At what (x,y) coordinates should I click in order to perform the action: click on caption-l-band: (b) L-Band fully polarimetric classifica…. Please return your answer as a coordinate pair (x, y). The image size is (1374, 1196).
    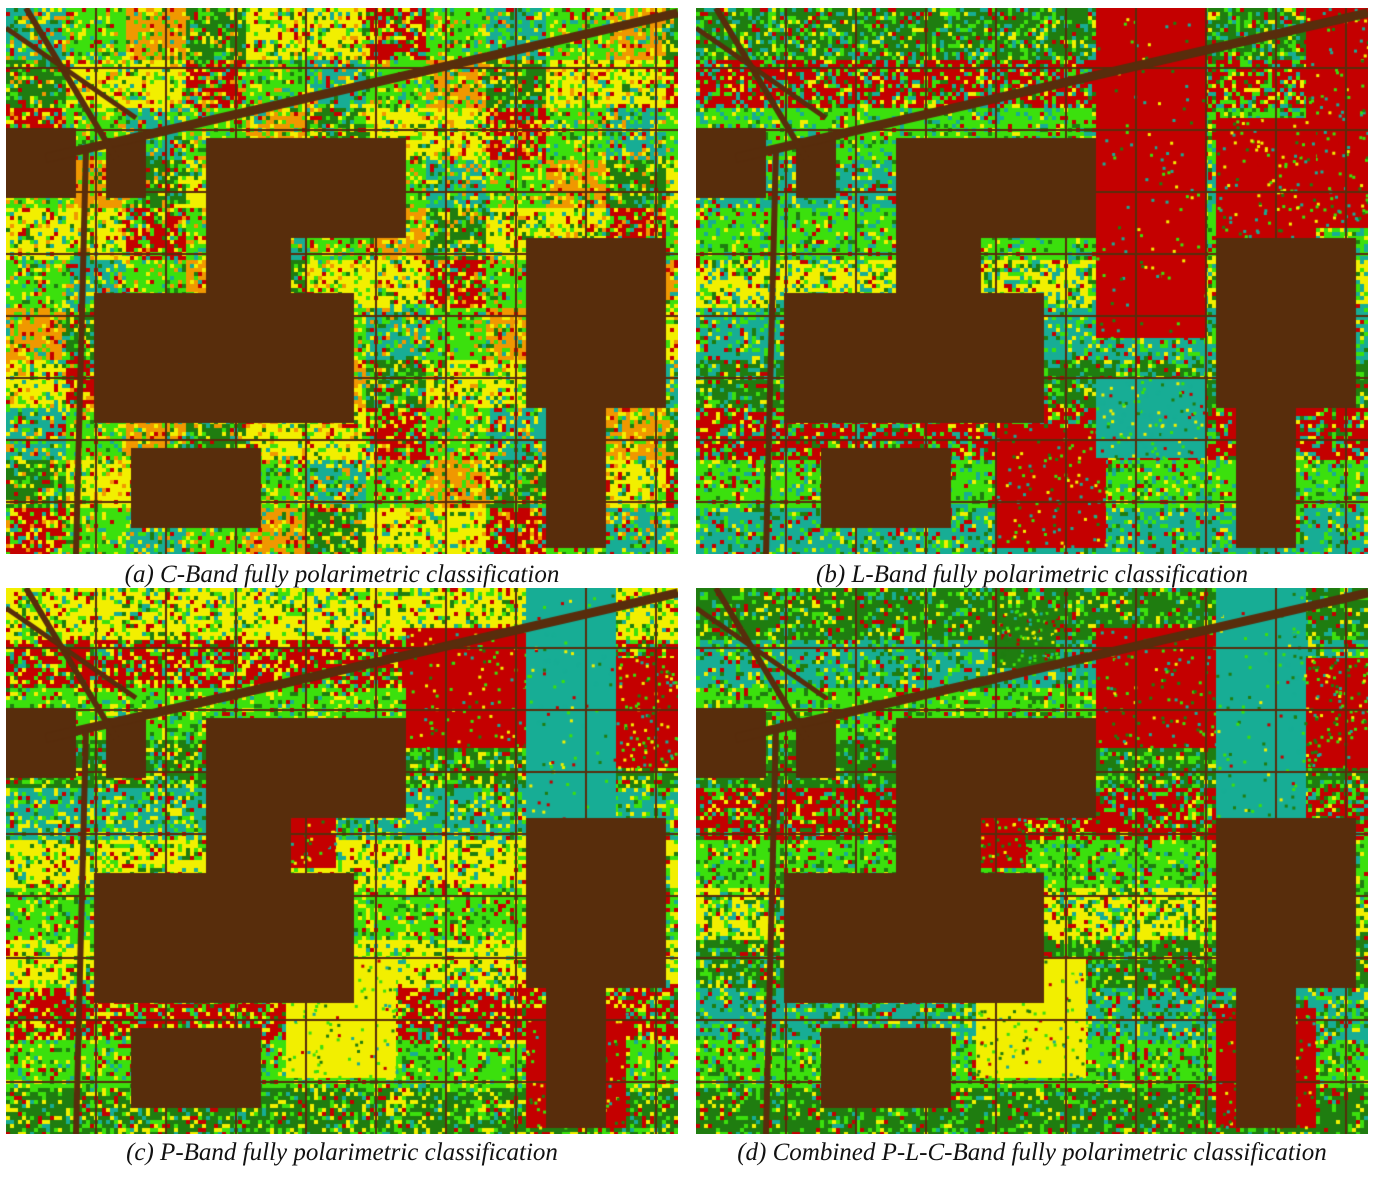
    Looking at the image, I should click on (1032, 574).